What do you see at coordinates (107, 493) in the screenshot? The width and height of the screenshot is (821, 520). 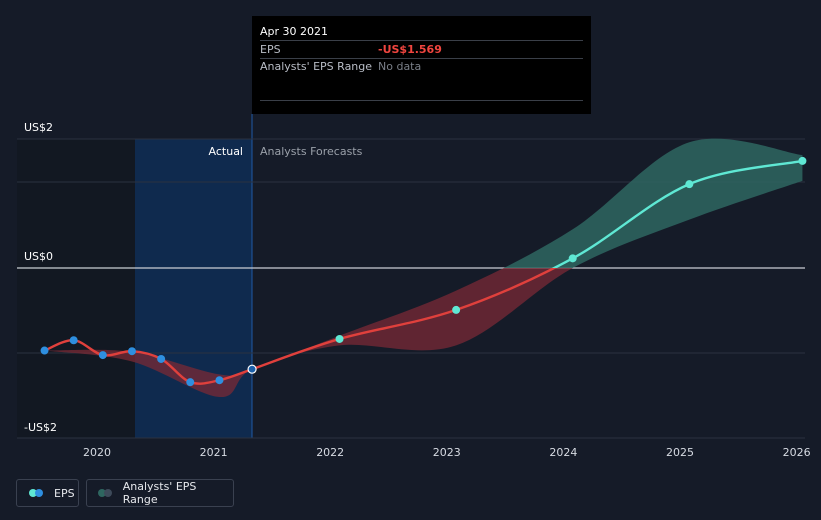 I see `range-legend-icon` at bounding box center [107, 493].